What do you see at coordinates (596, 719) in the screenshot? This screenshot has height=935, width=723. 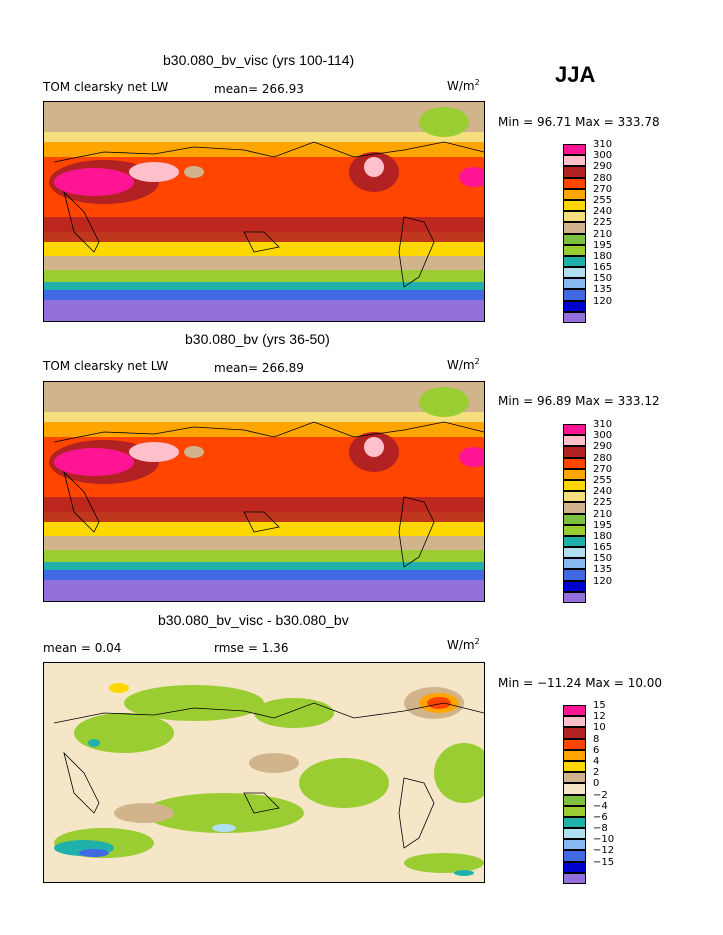 I see `legend-row: 12` at bounding box center [596, 719].